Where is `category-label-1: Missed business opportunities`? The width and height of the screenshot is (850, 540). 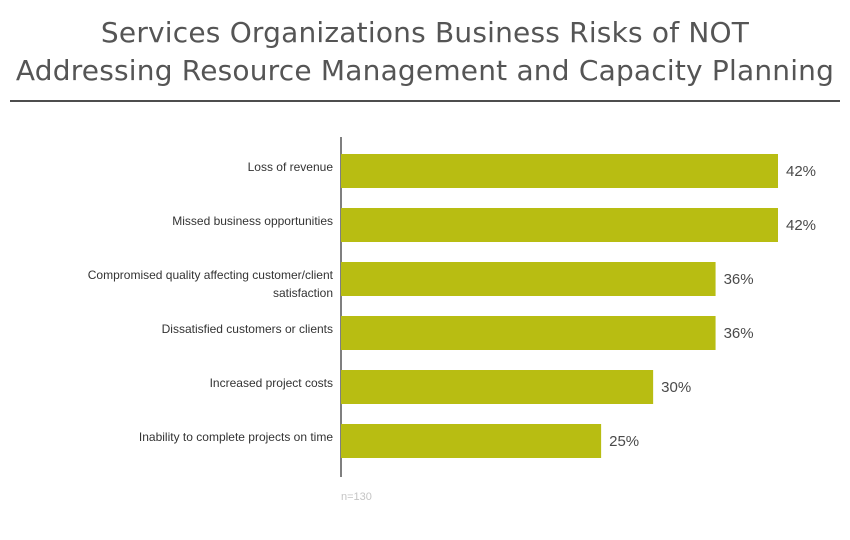
category-label-1: Missed business opportunities is located at coordinates (252, 221).